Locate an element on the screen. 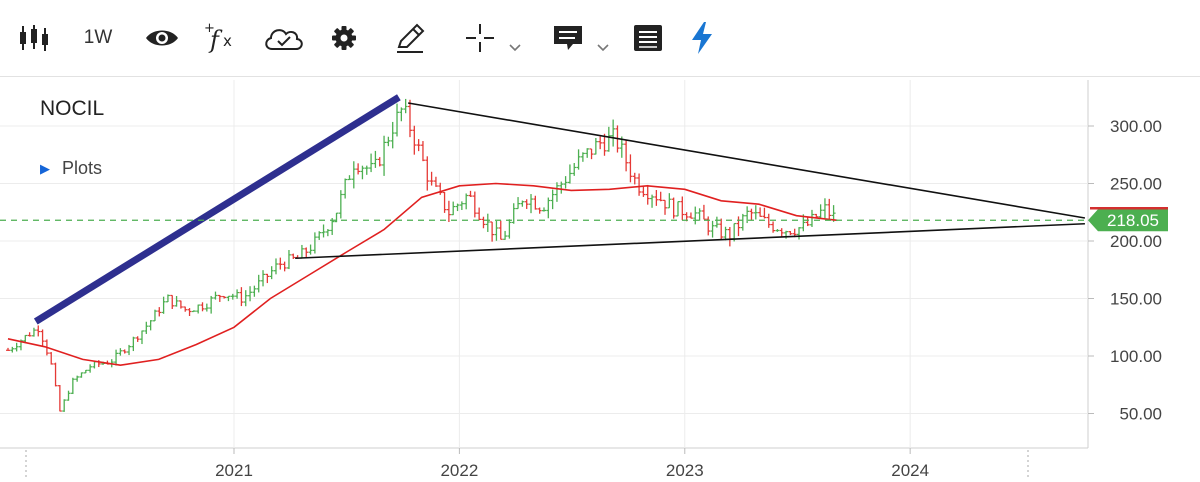 The height and width of the screenshot is (482, 1200). list-icon is located at coordinates (648, 38).